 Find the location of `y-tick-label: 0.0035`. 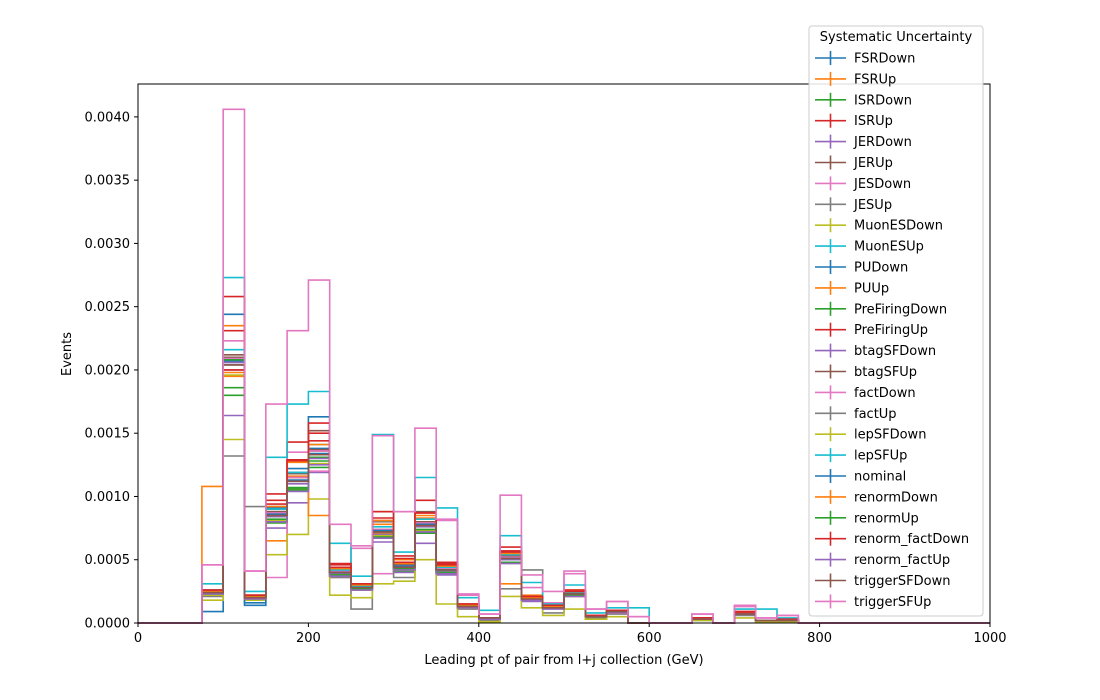

y-tick-label: 0.0035 is located at coordinates (108, 181).